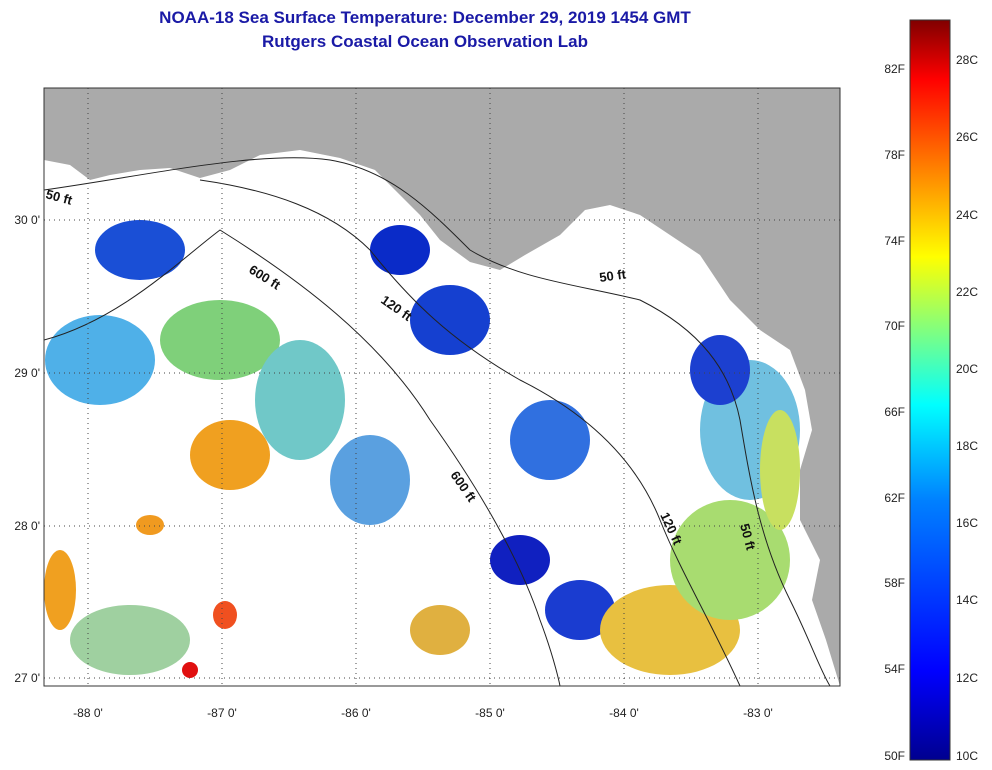 Image resolution: width=992 pixels, height=770 pixels. I want to click on colorbar-c-label: 24C, so click(967, 215).